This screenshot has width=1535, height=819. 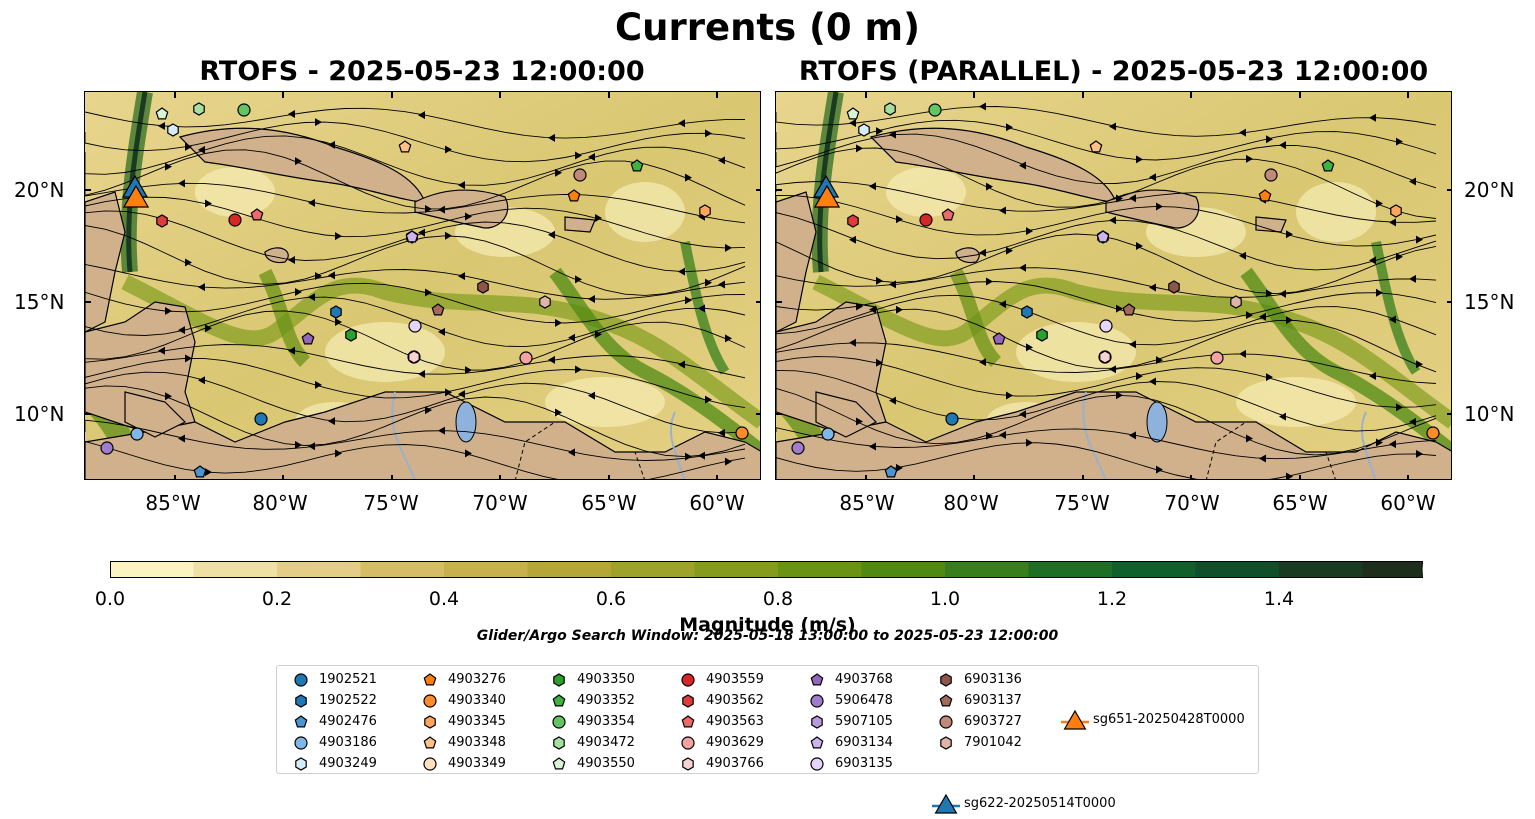 I want to click on colorbar-tick: 1.2, so click(x=1112, y=599).